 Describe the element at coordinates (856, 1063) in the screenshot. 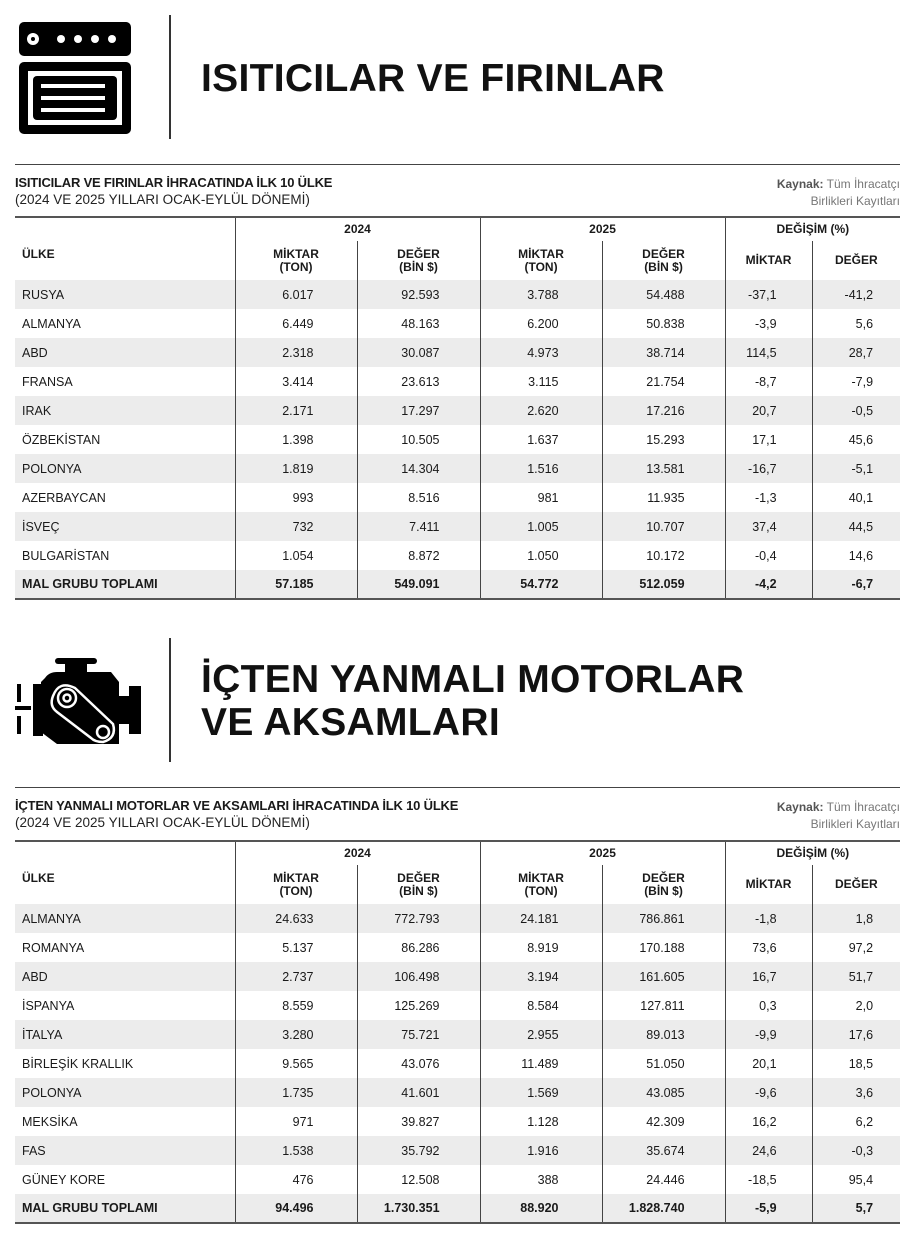

I see `cell-change-value: 18,5` at that location.